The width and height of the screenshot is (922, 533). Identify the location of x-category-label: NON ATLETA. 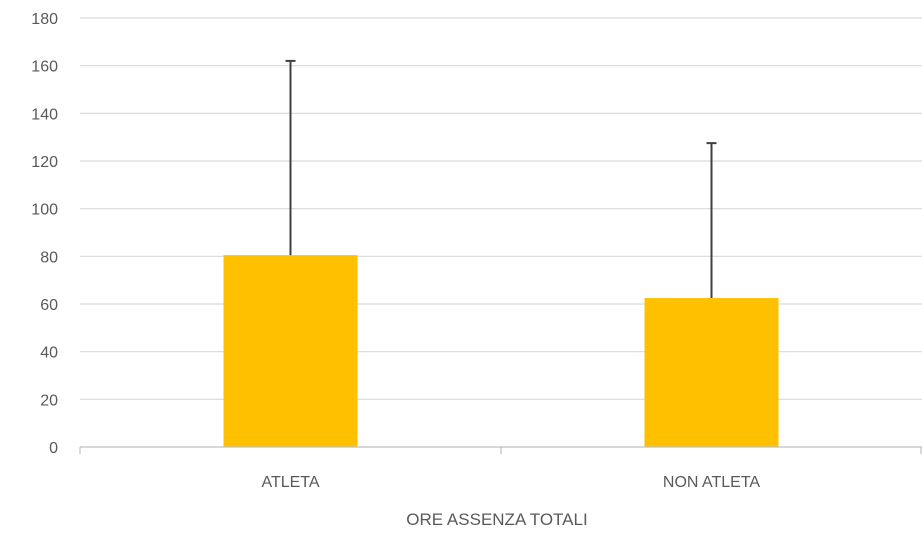
(712, 482).